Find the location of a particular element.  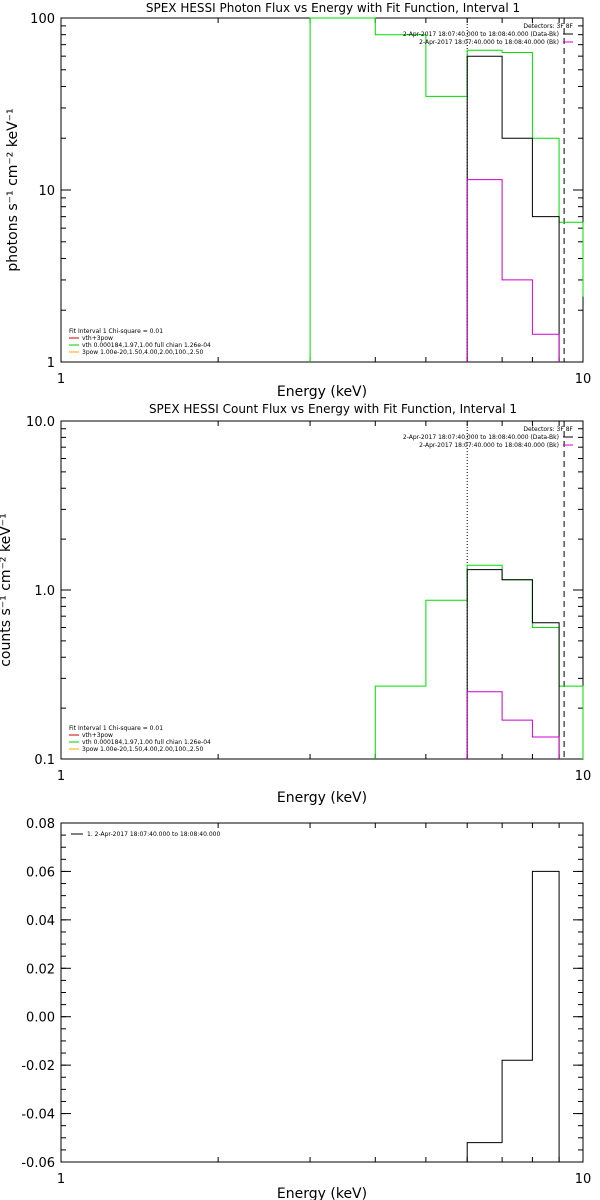

y-tick-label: 0.1 is located at coordinates (44, 760).